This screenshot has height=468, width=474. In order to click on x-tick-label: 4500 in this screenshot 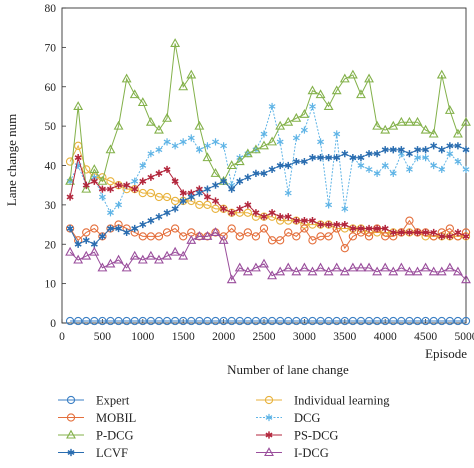, I will do `click(425, 337)`.